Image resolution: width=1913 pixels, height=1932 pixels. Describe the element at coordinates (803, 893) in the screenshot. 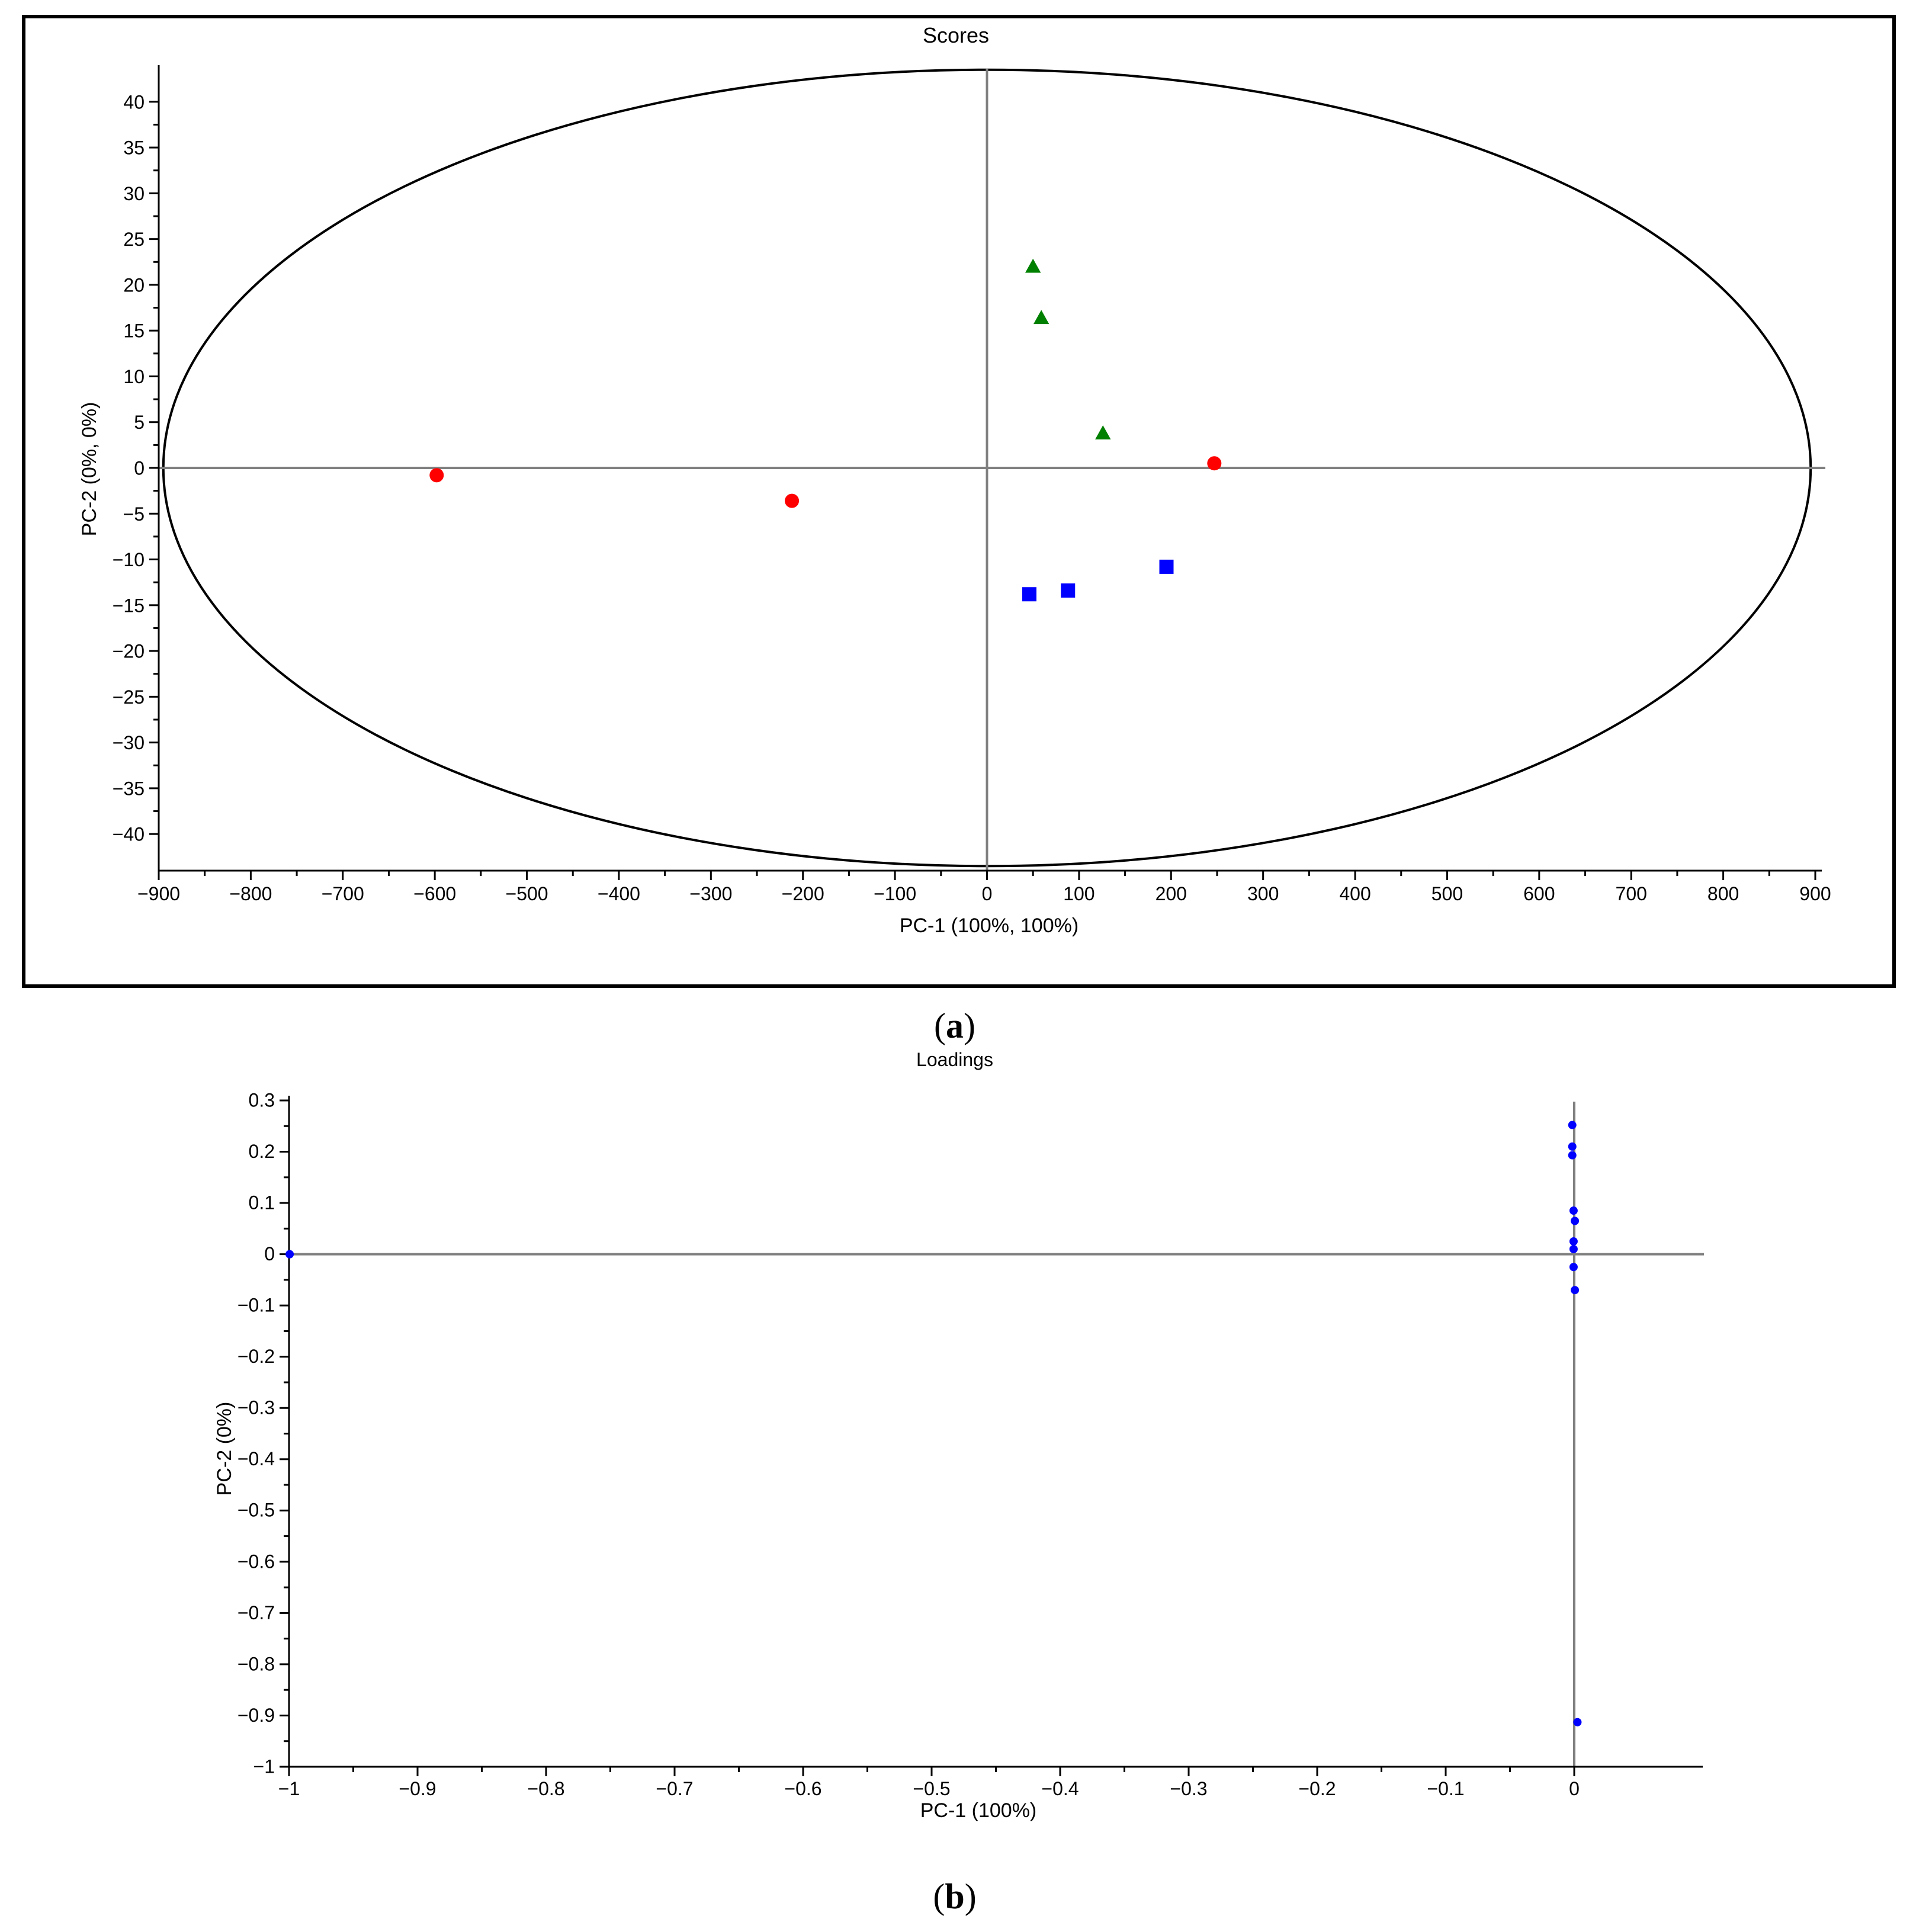

I see `x-tick-label: −200` at that location.